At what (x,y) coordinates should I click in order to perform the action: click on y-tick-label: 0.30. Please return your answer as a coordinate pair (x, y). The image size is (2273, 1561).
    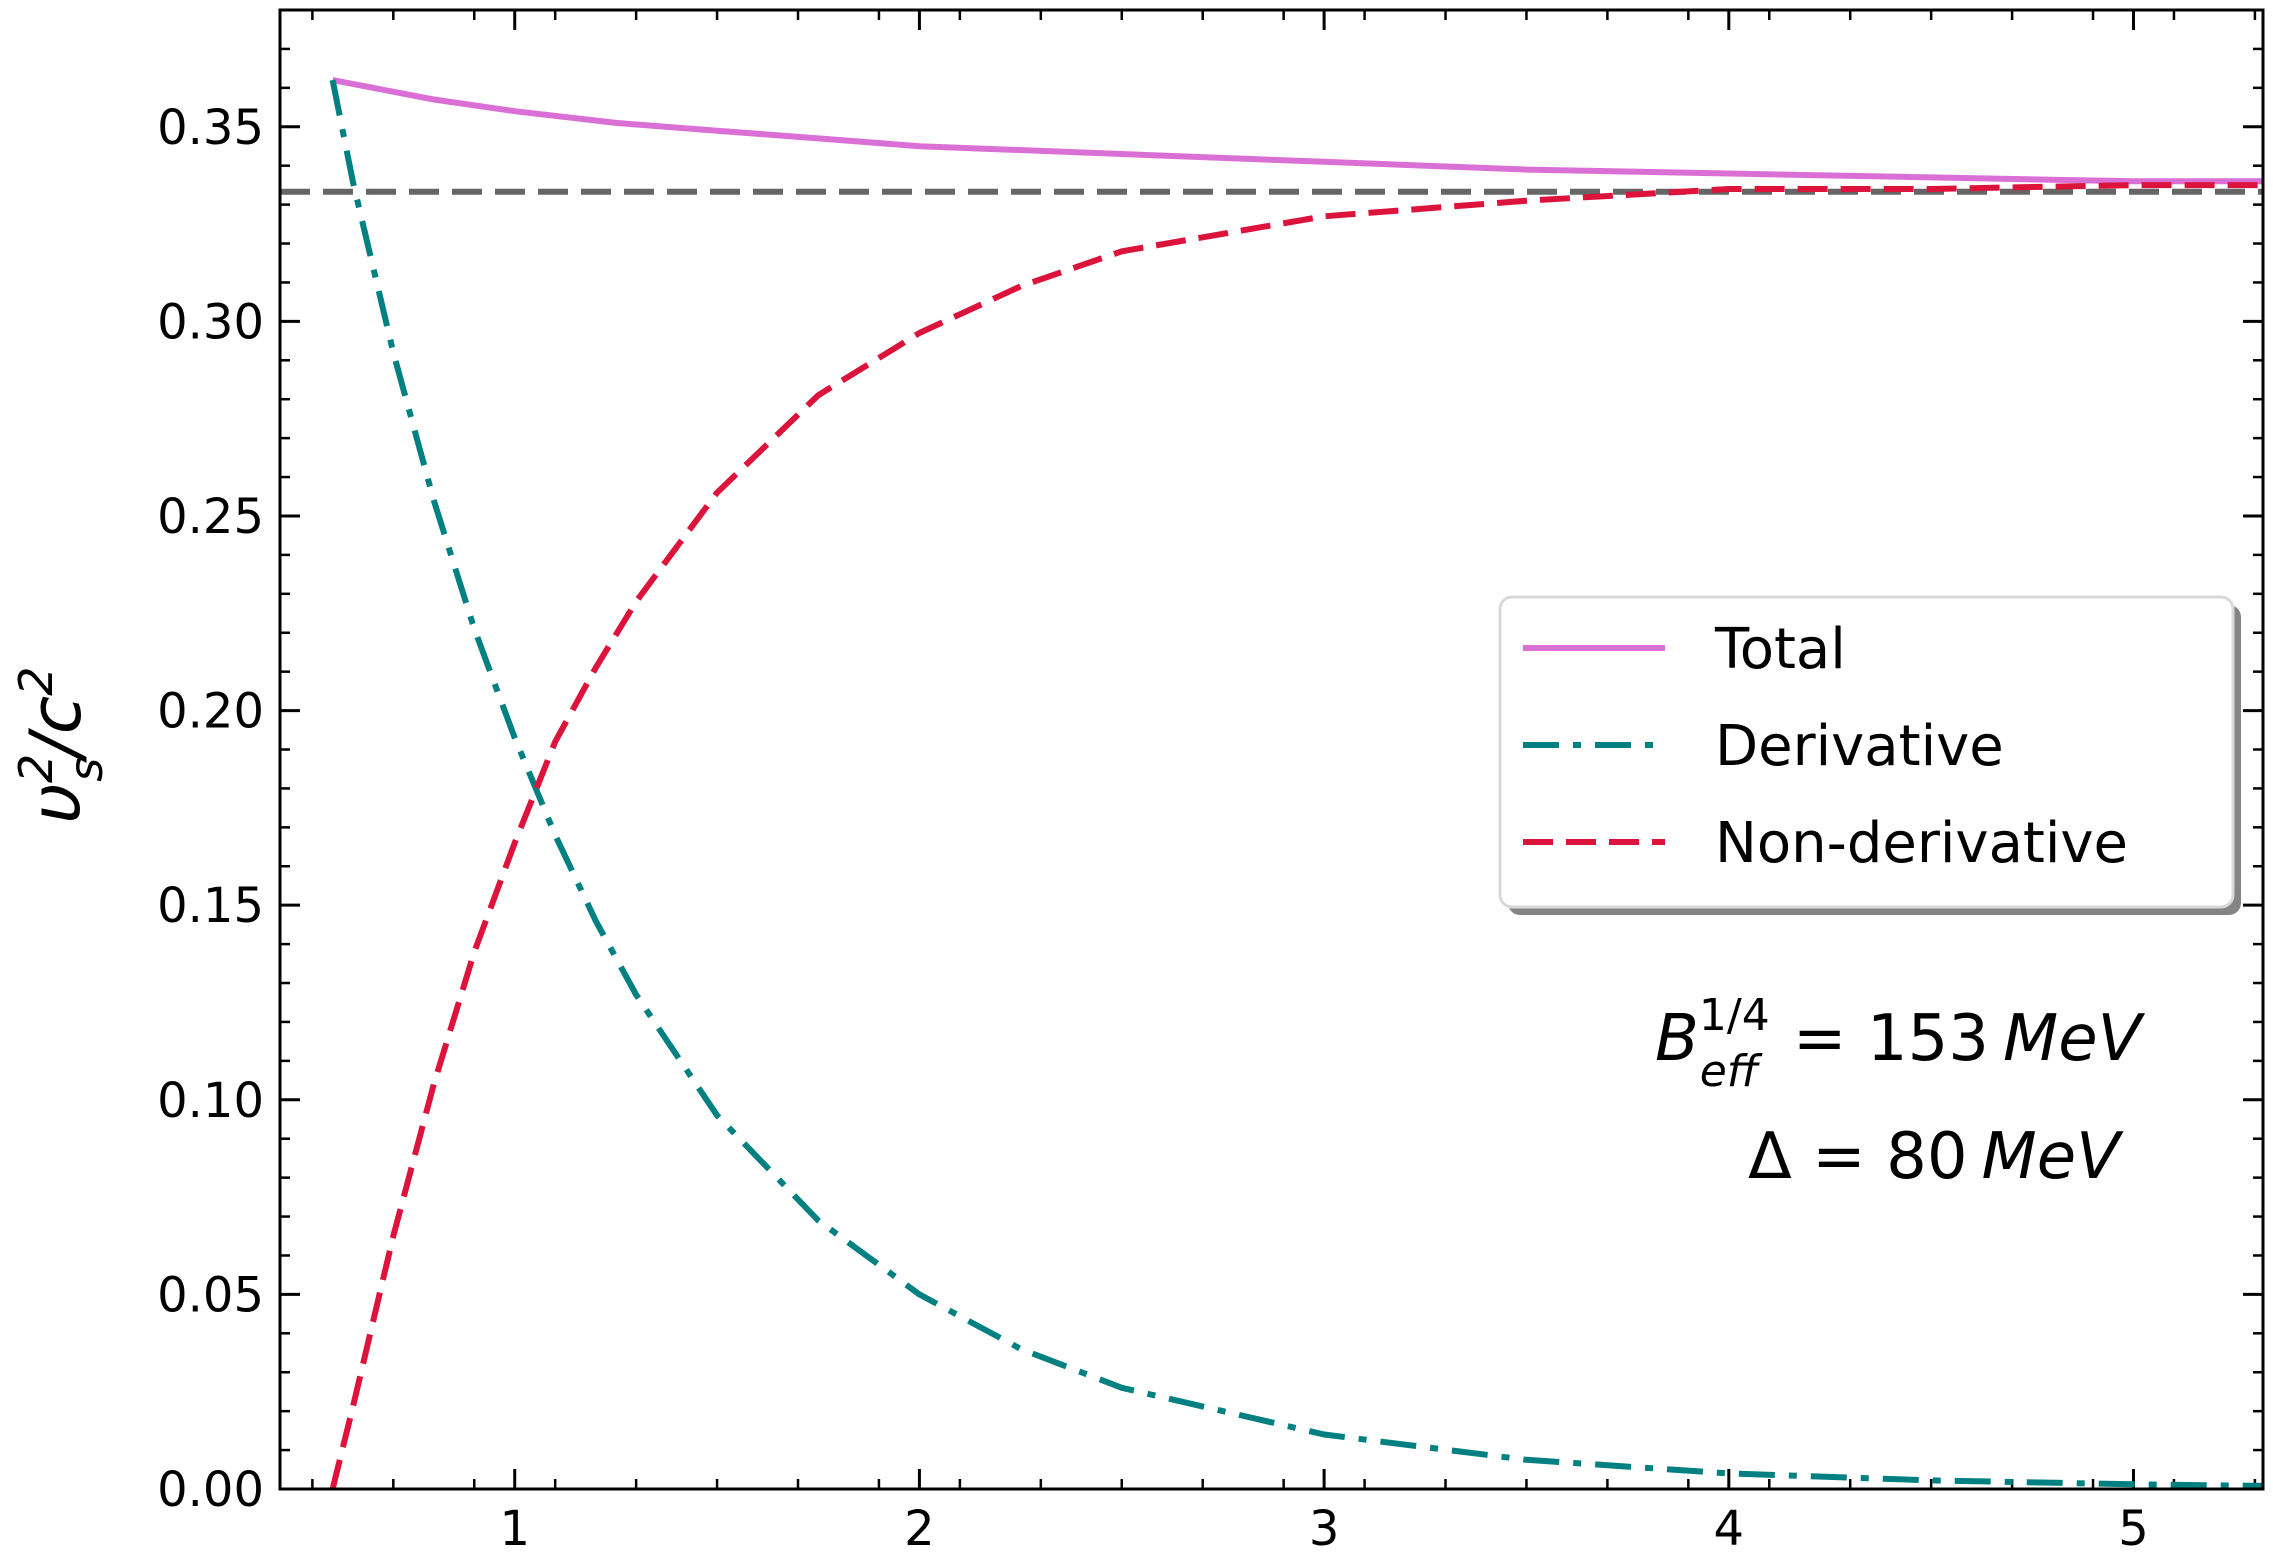
    Looking at the image, I should click on (210, 322).